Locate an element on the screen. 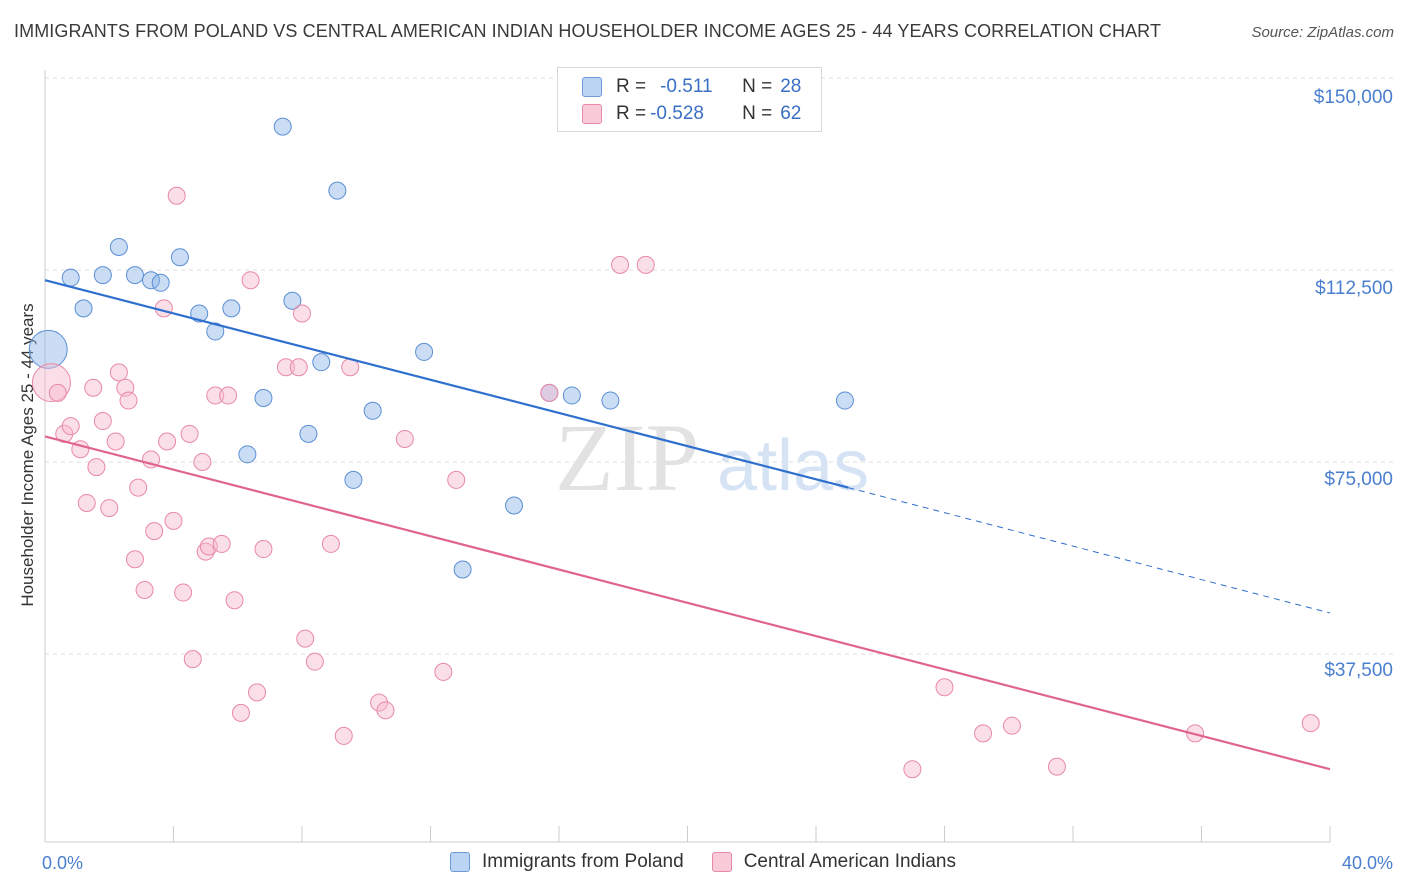 The height and width of the screenshot is (892, 1406). legend-item-central-american: Central American Indians is located at coordinates (833, 862).